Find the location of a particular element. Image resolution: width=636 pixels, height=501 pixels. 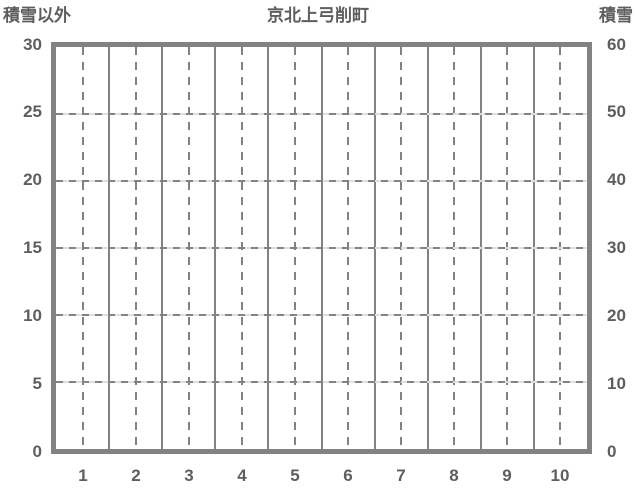

x-axis-tick-label: 5 is located at coordinates (295, 475).